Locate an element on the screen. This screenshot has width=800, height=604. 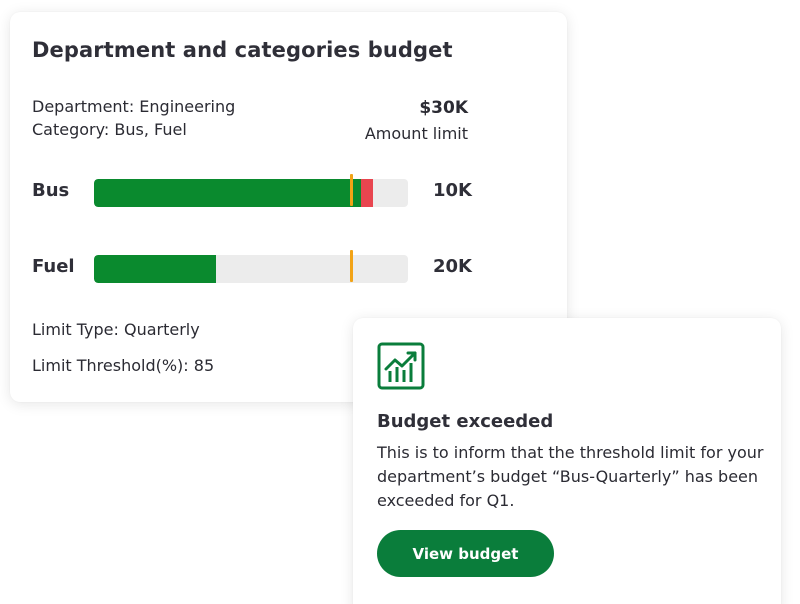
bar-over-limit is located at coordinates (367, 193).